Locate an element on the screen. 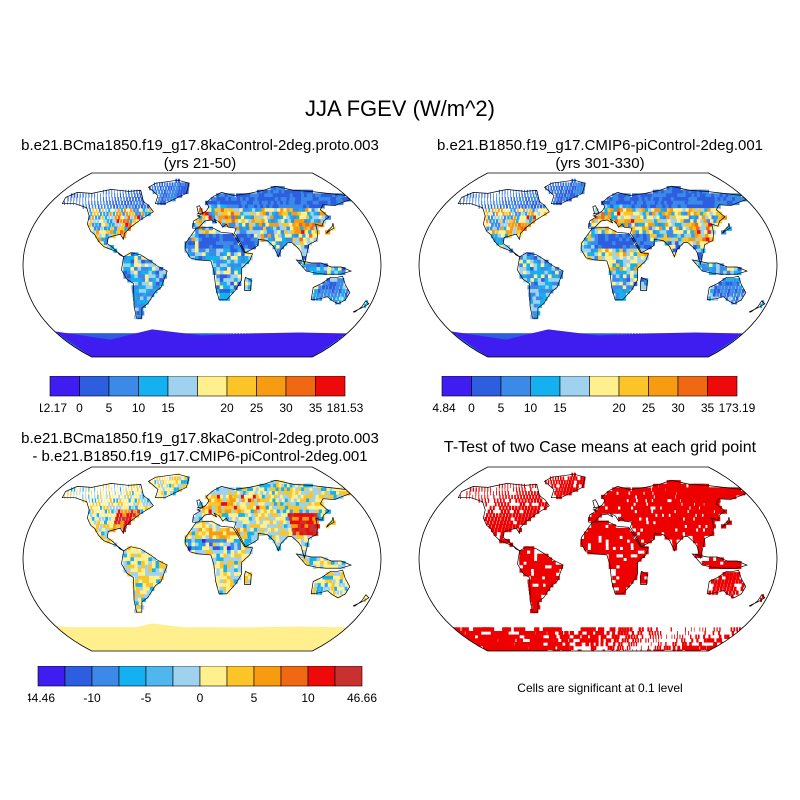 The width and height of the screenshot is (800, 800). colorbar-tick-label: -12.17 is located at coordinates (53, 408).